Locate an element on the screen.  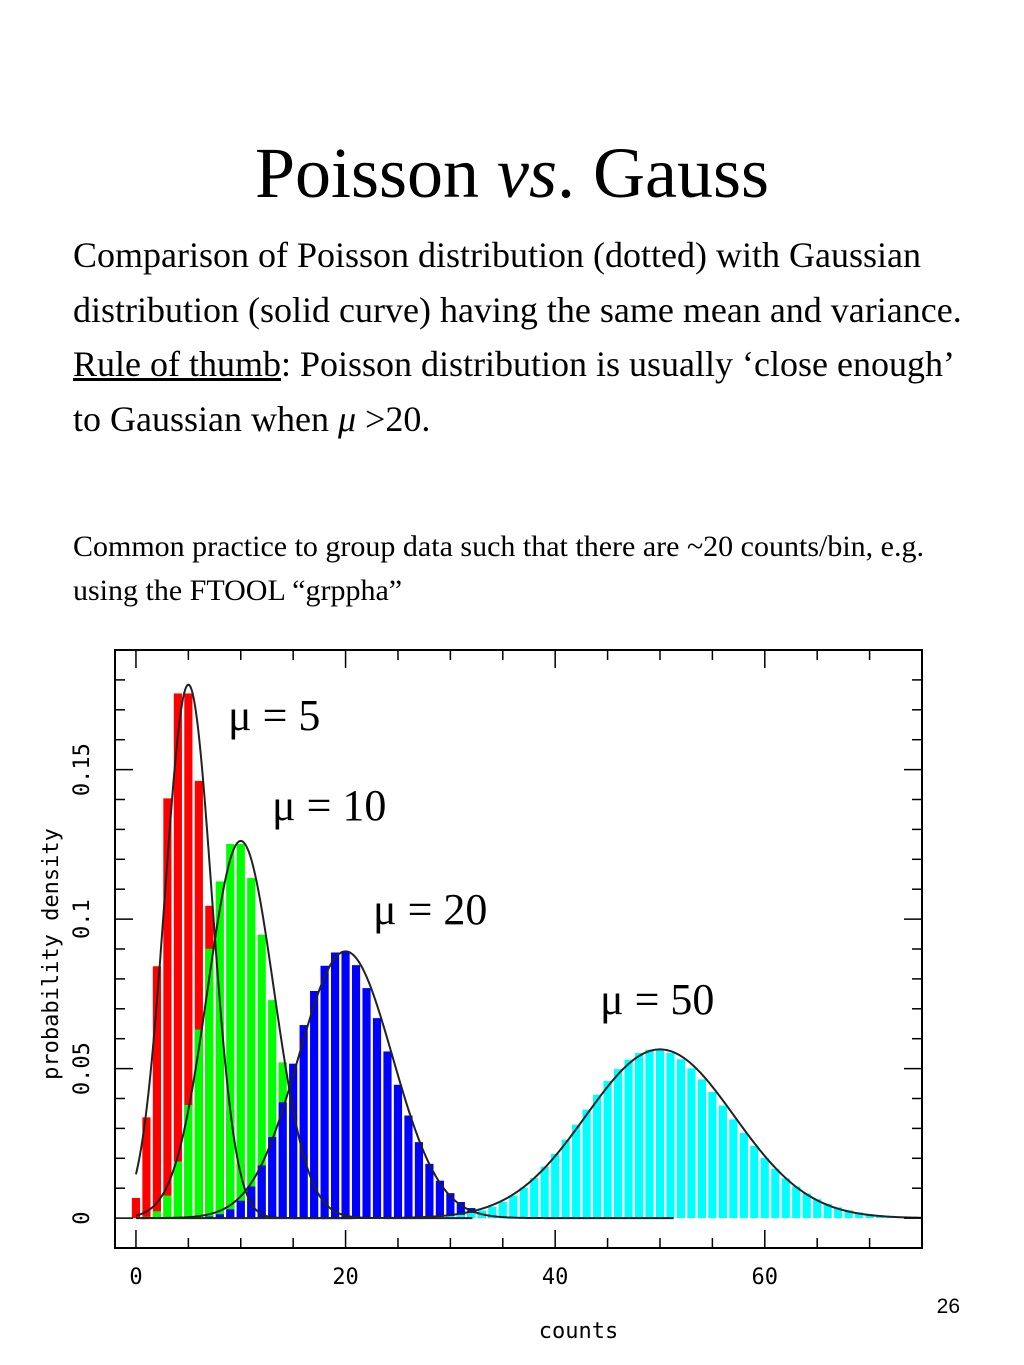
x-tick-label-20: 20 is located at coordinates (345, 1277).